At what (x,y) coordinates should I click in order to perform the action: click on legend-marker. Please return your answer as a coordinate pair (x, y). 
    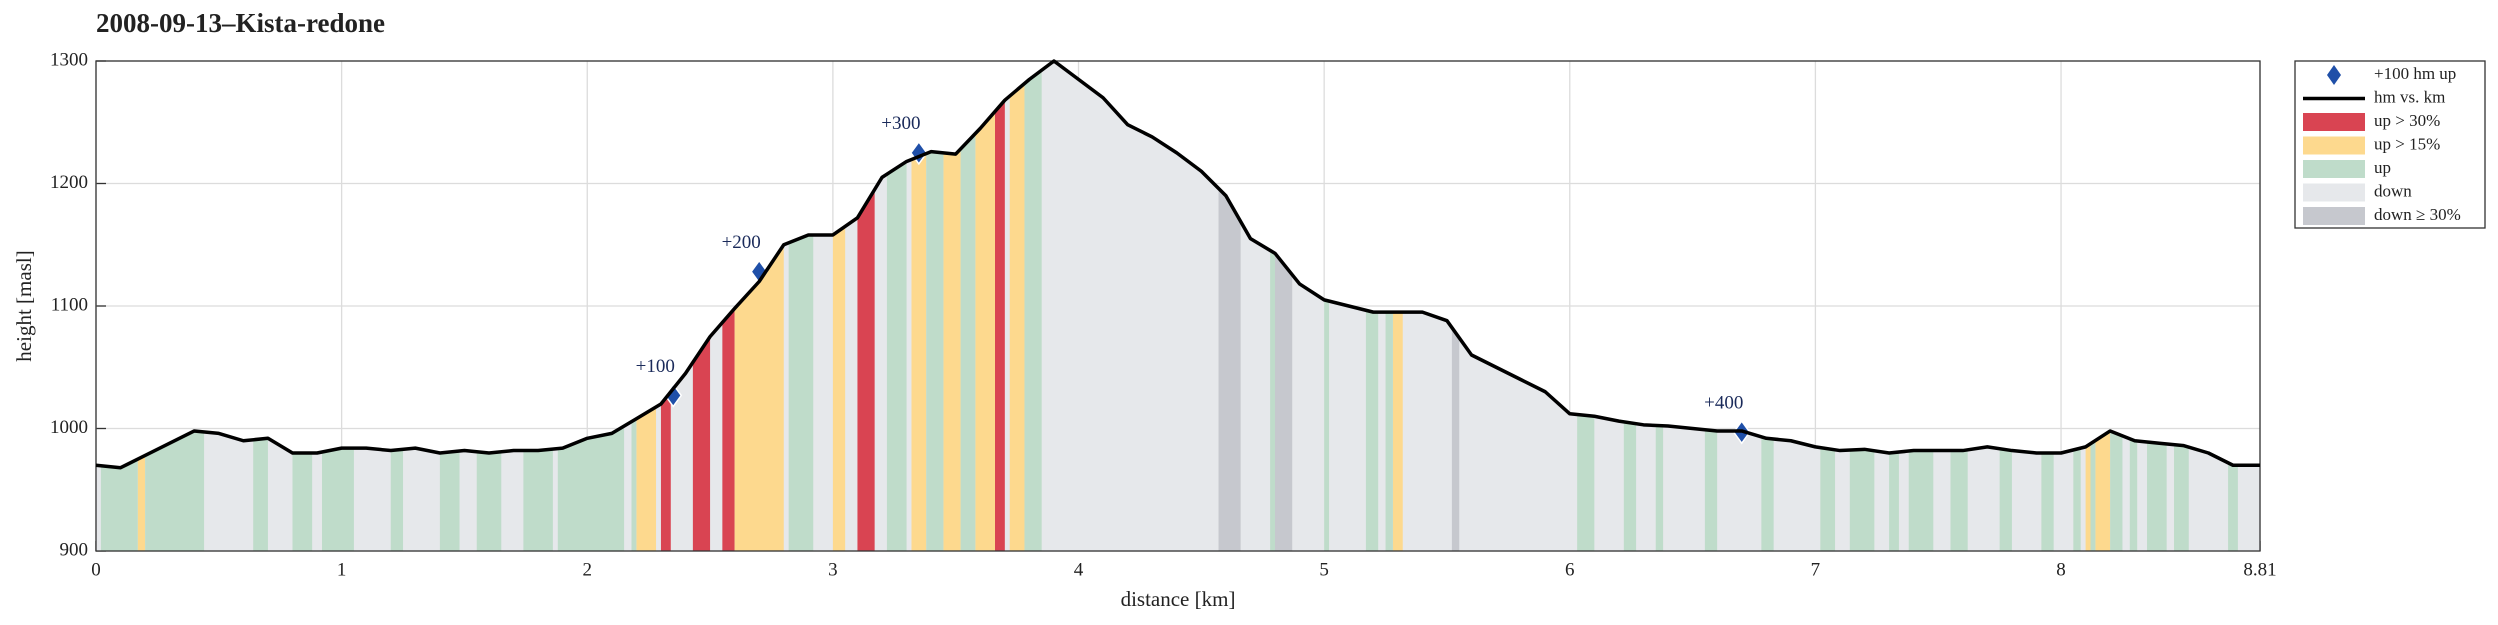
    Looking at the image, I should click on (2334, 75).